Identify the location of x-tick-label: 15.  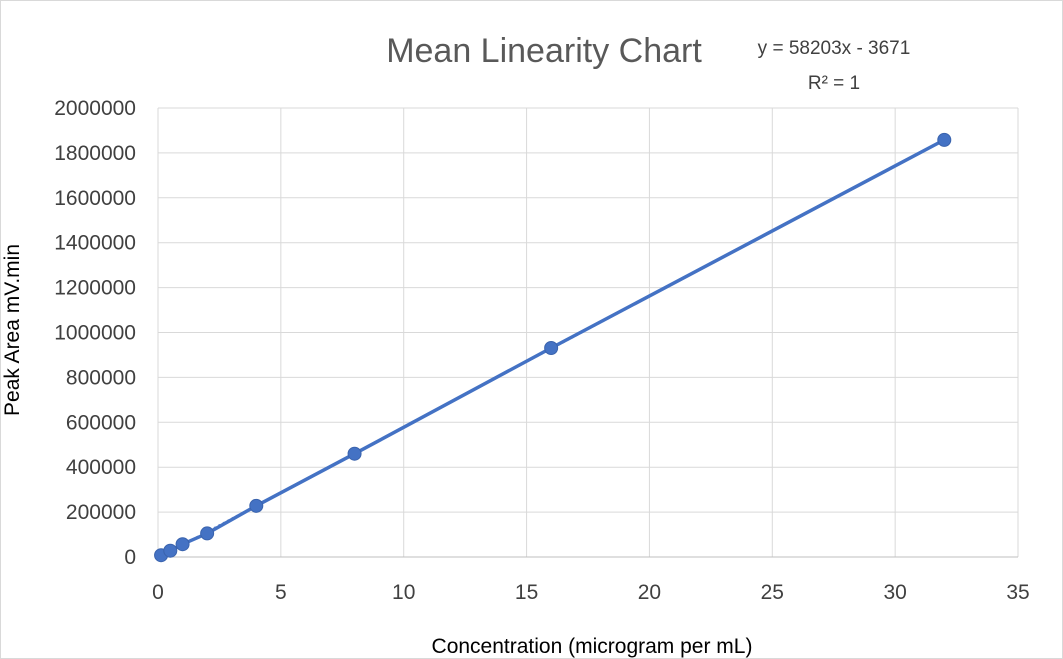
(526, 592).